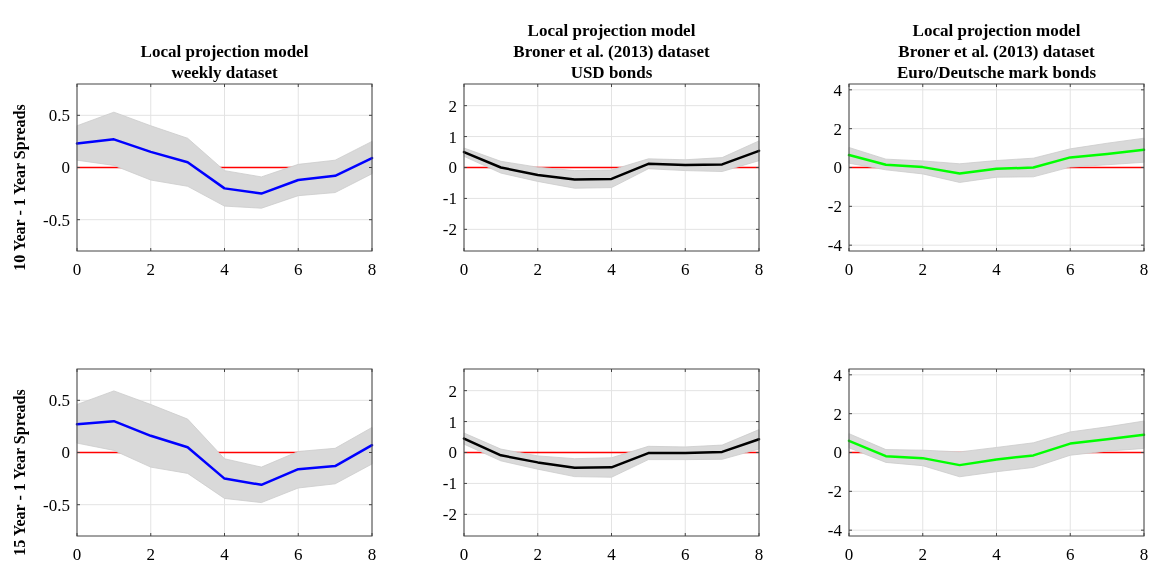 This screenshot has width=1156, height=581. I want to click on chart-title: Local projection model Broner et al. (2013) dataset Euro/Deutsche mark bonds, so click(997, 51).